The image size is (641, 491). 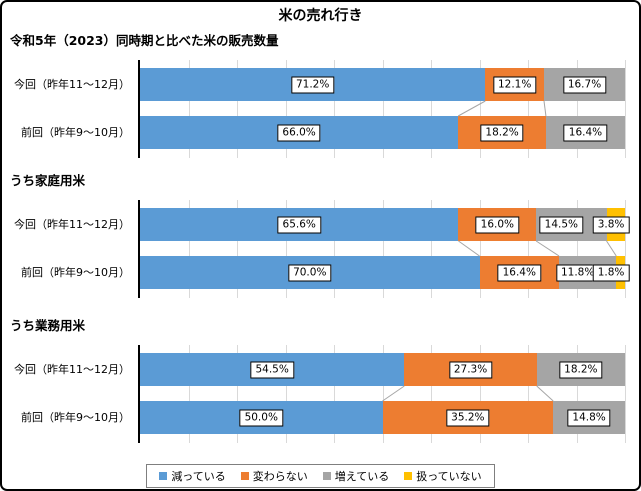 I want to click on legend-label: 減っている, so click(x=198, y=476).